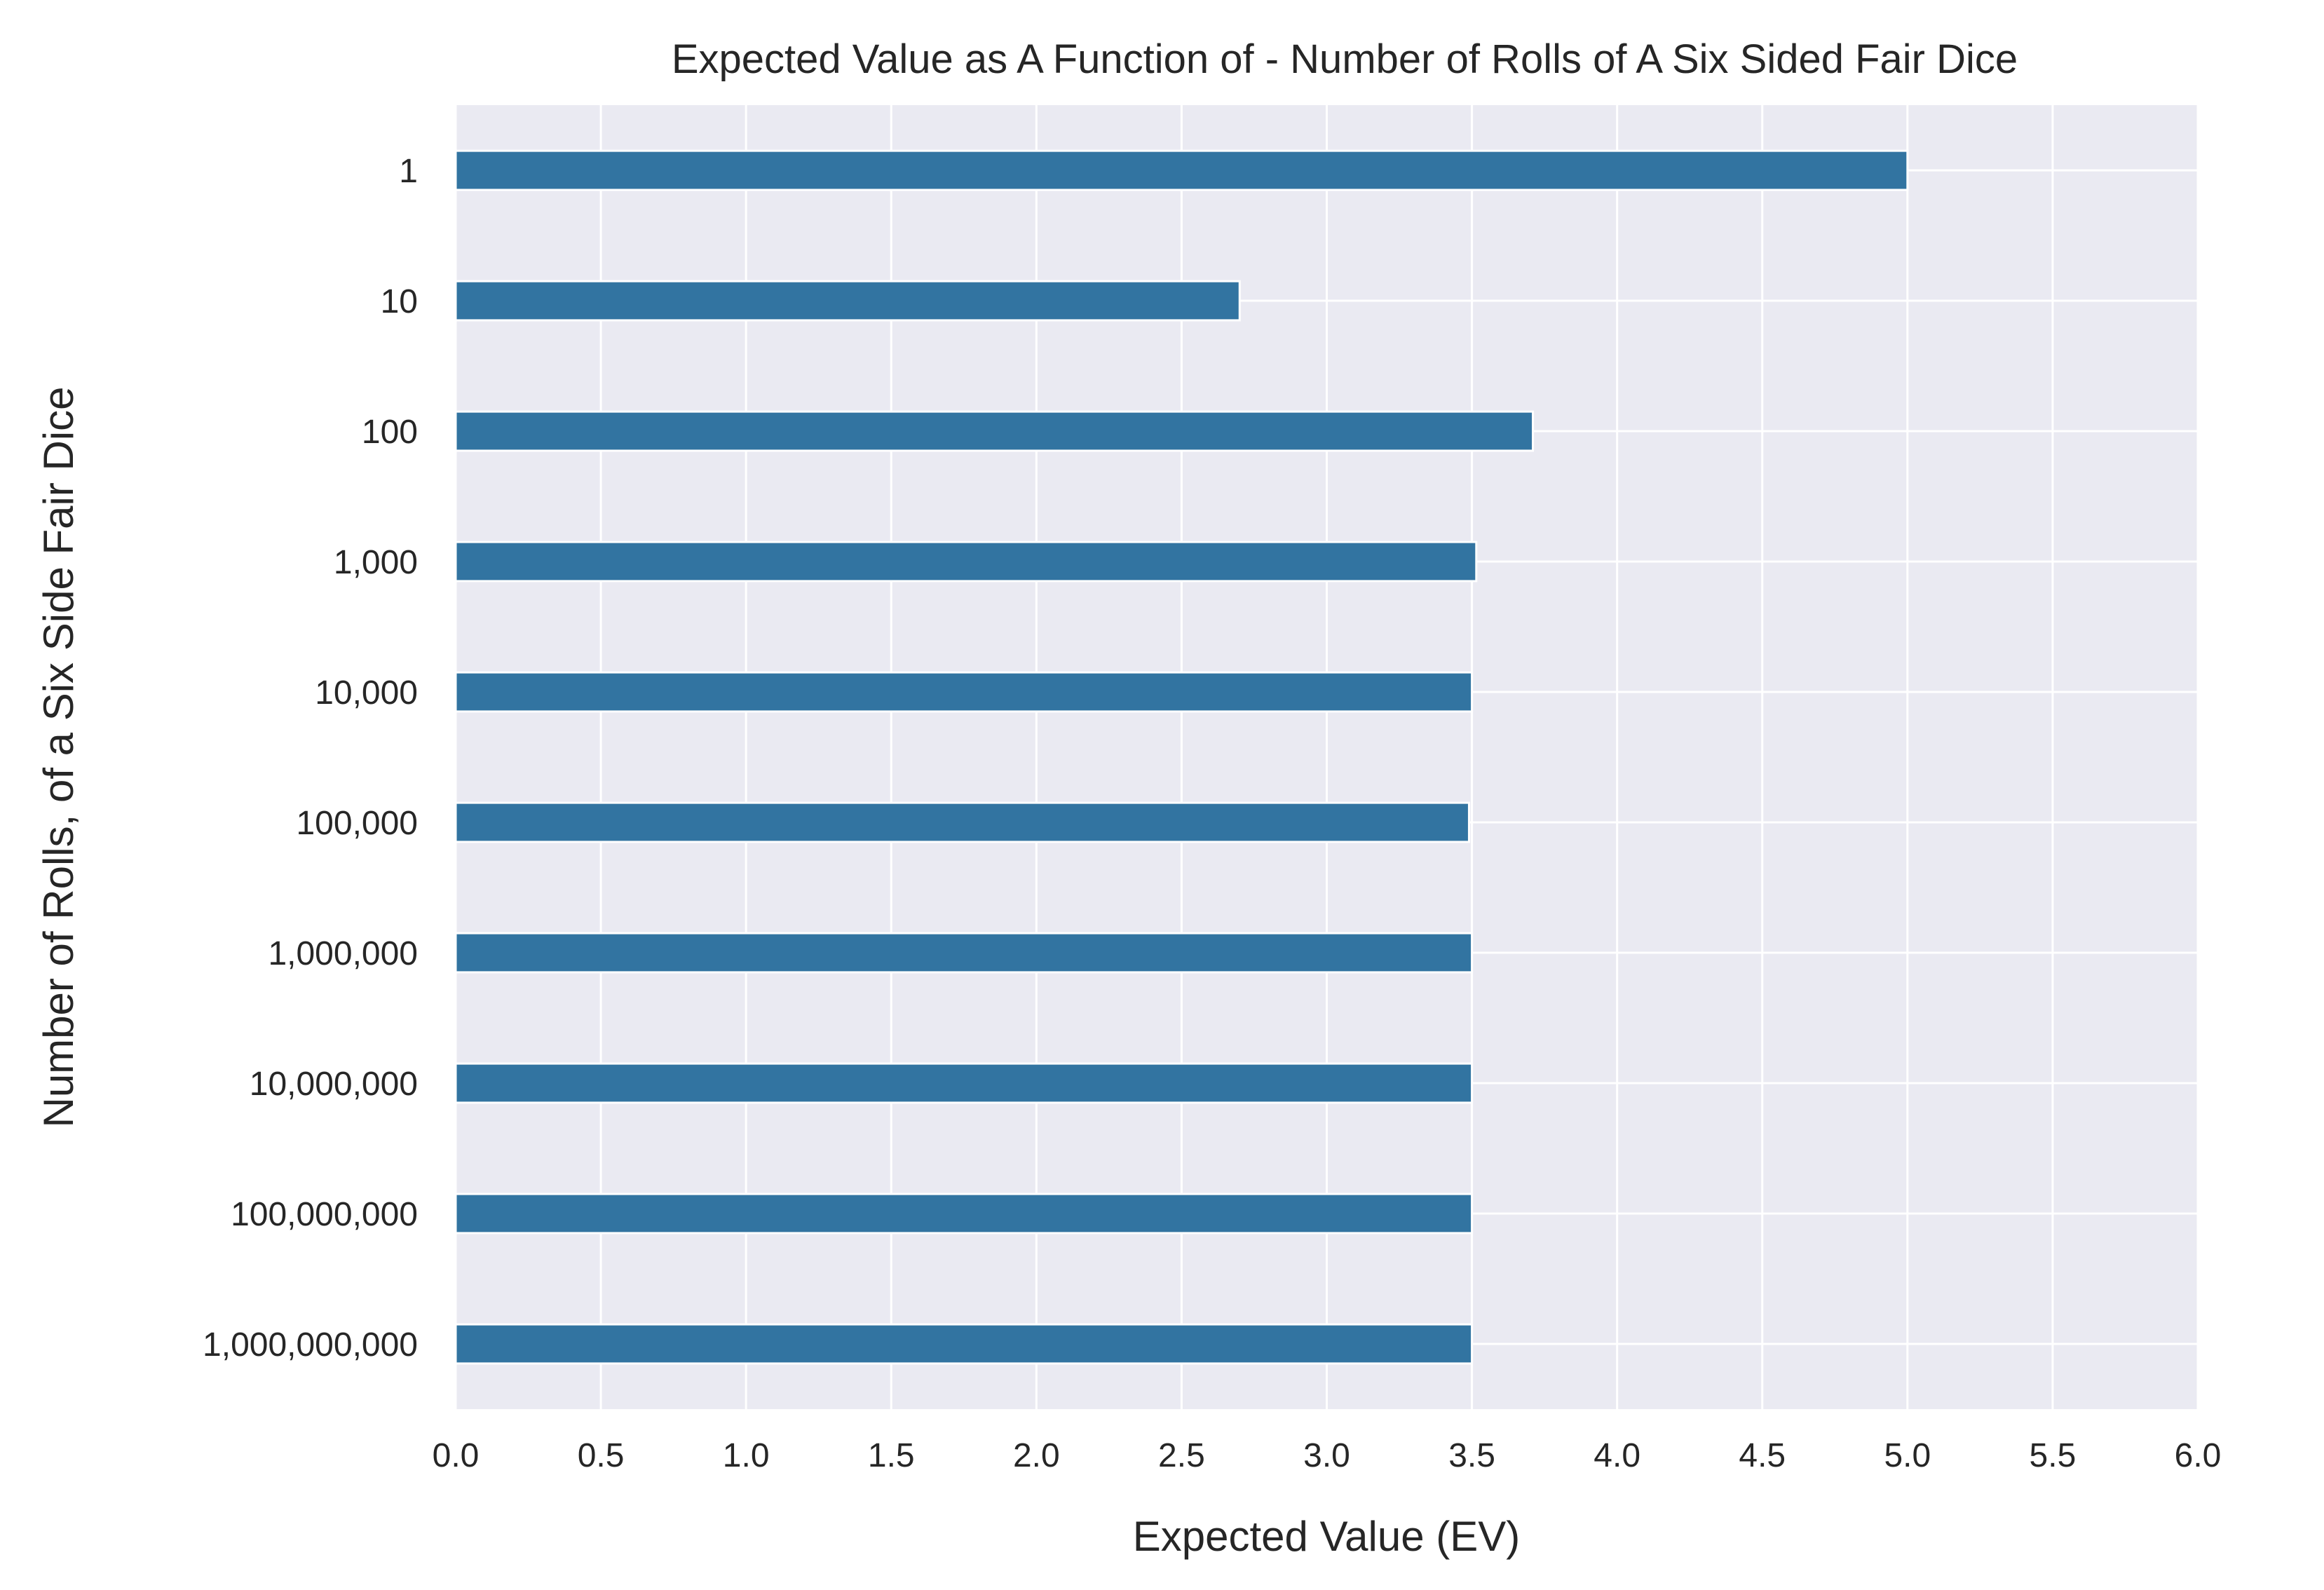 The image size is (2324, 1590). I want to click on x-tick-label: 0.0, so click(456, 1455).